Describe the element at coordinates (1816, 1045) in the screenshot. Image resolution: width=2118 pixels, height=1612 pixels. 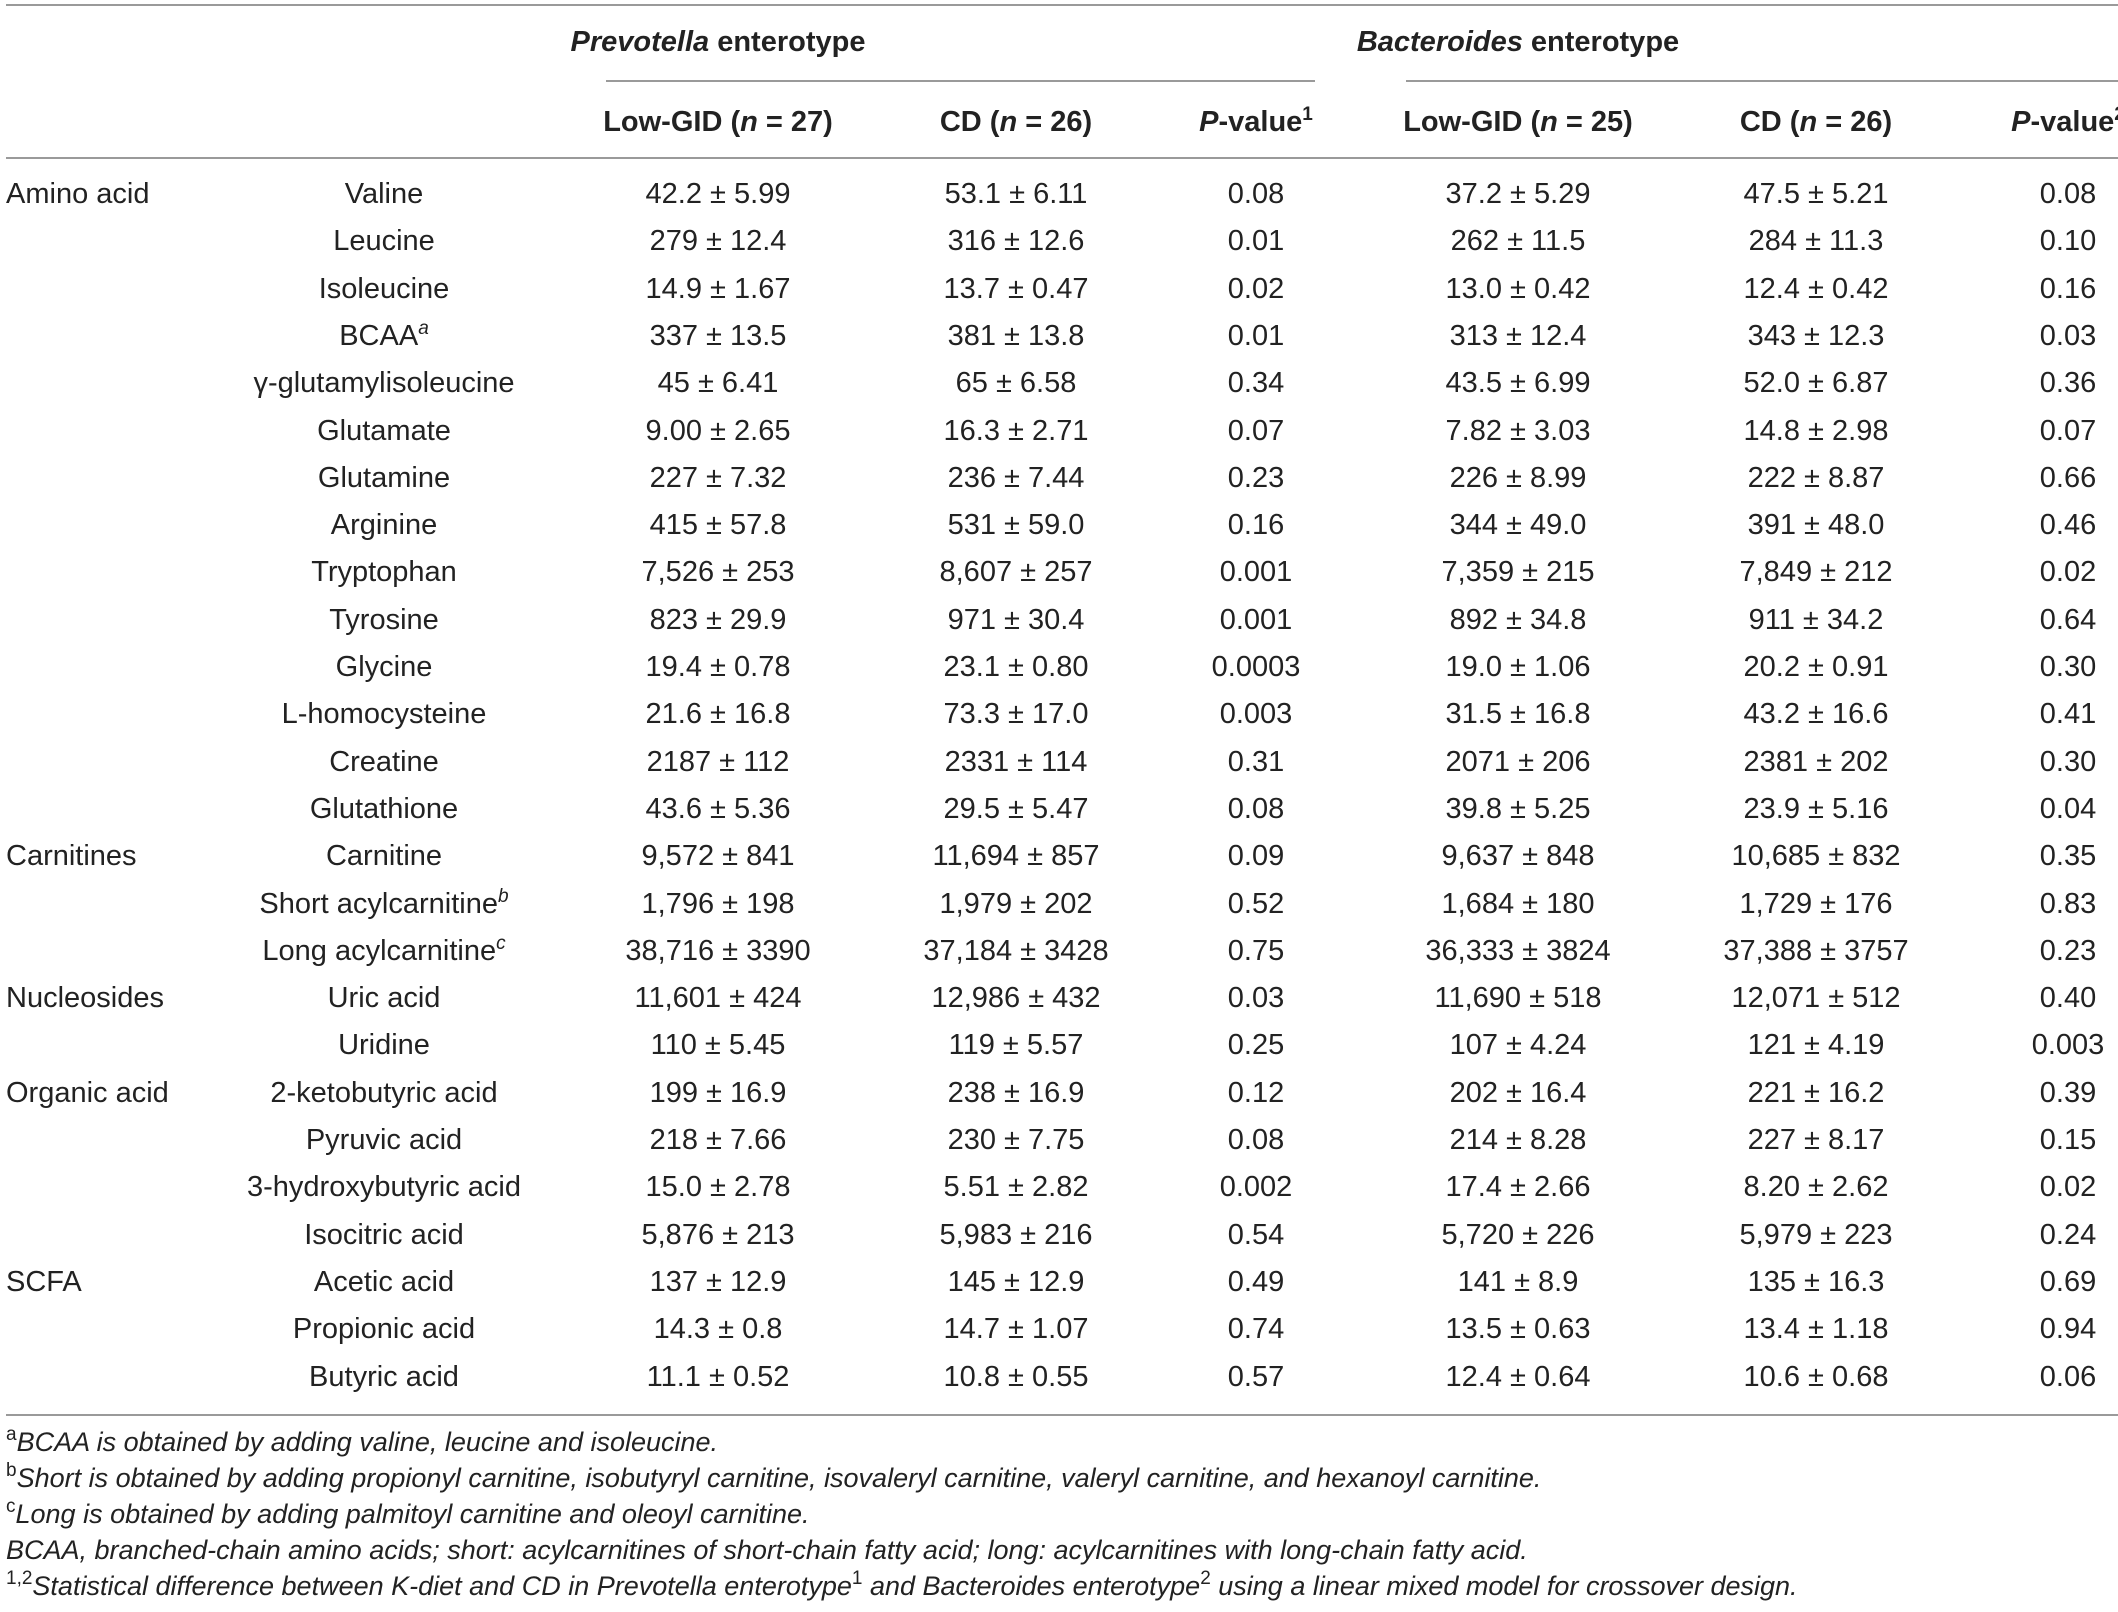
I see `value-cd-bacteroides: 121 ± 4.19` at that location.